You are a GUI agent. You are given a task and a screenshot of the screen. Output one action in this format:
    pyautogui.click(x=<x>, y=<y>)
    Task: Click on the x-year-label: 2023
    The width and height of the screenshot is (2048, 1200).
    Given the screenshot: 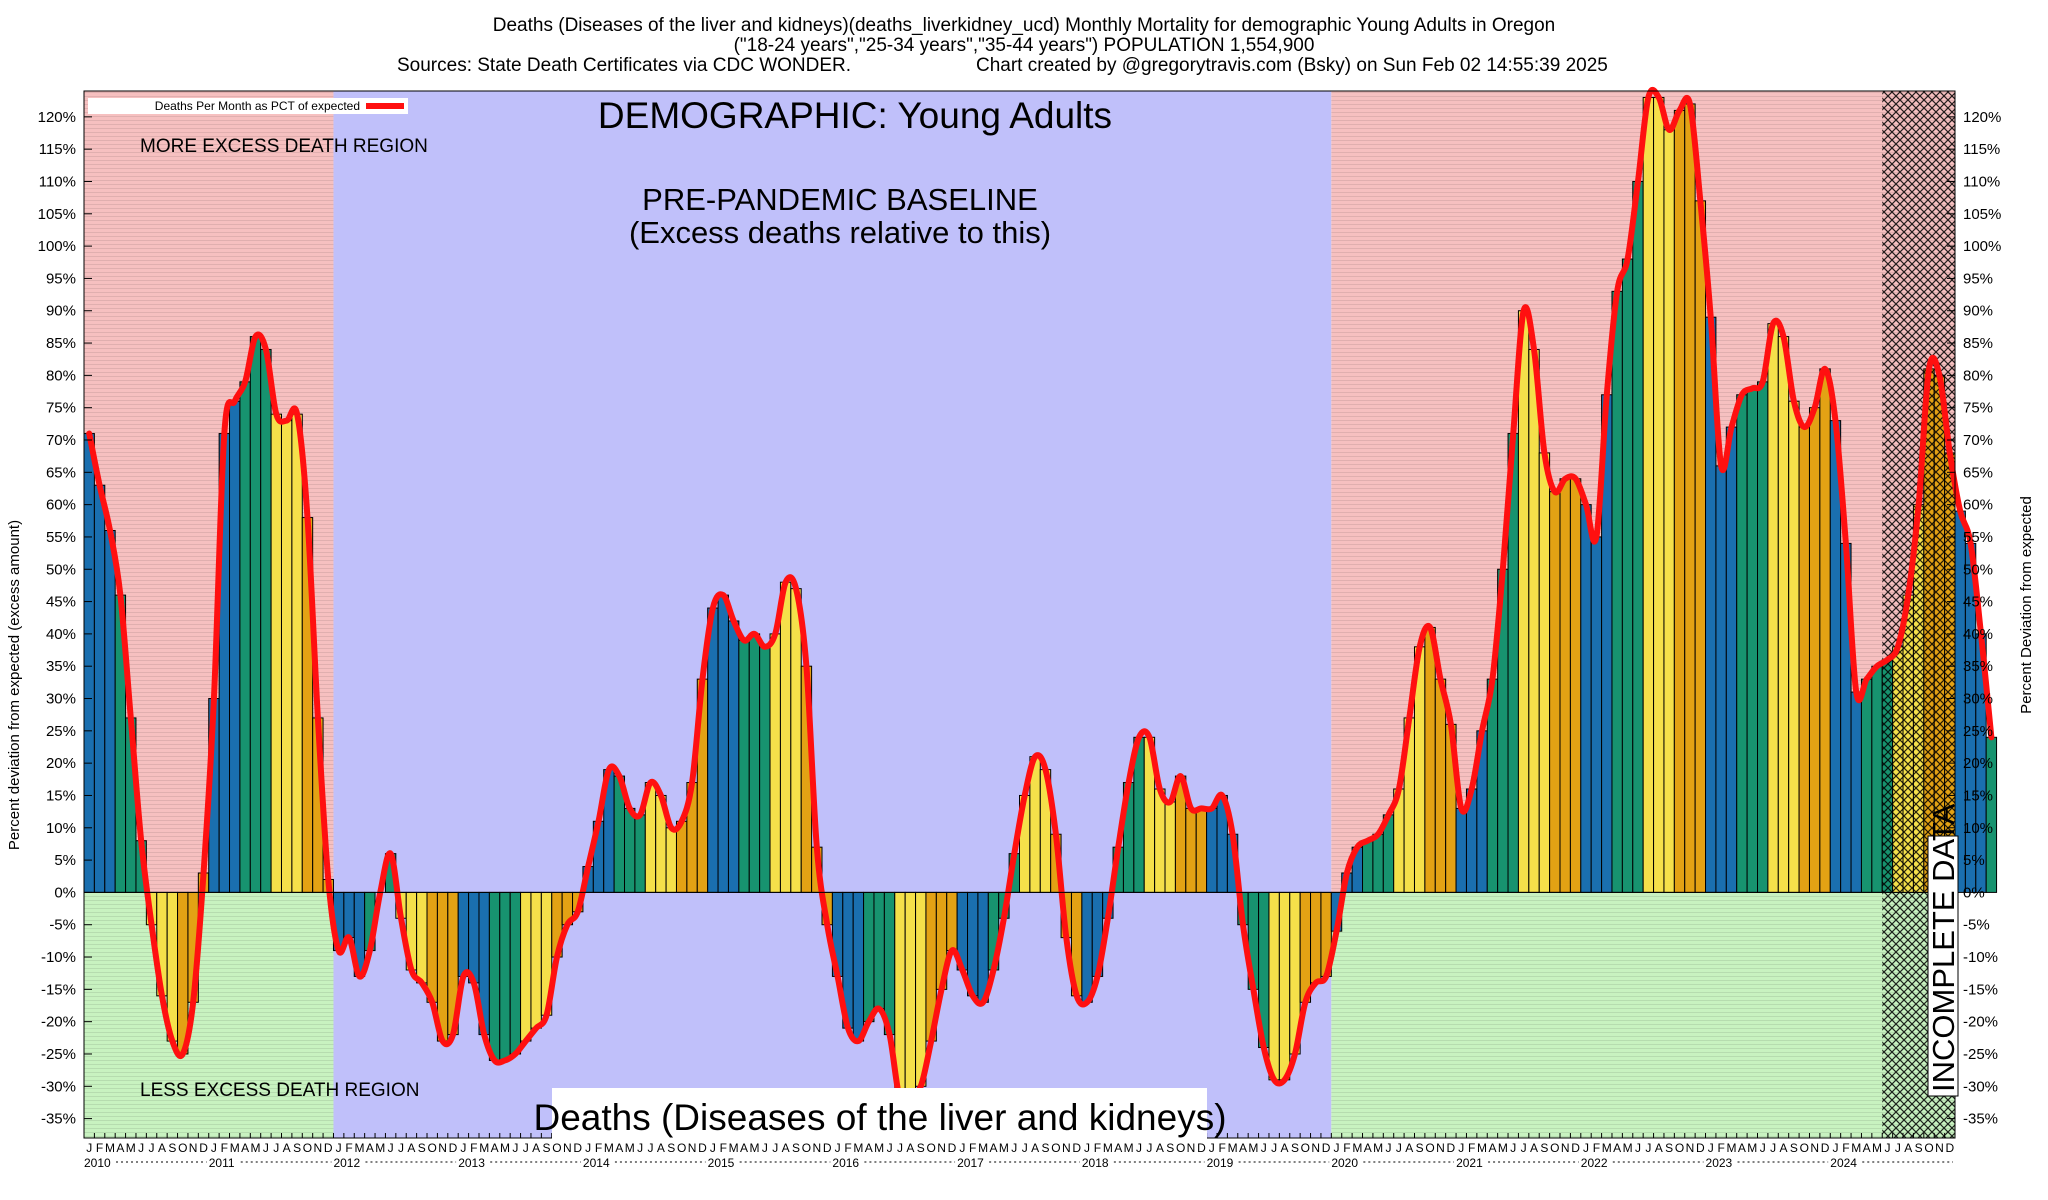 What is the action you would take?
    pyautogui.click(x=1719, y=1163)
    